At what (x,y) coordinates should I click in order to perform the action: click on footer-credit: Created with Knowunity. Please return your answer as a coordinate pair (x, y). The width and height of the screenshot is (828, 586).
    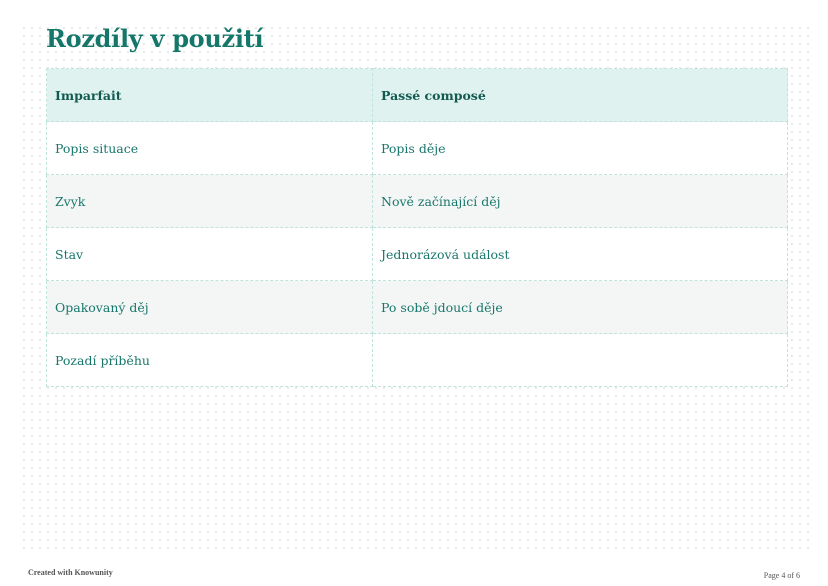
    Looking at the image, I should click on (70, 572).